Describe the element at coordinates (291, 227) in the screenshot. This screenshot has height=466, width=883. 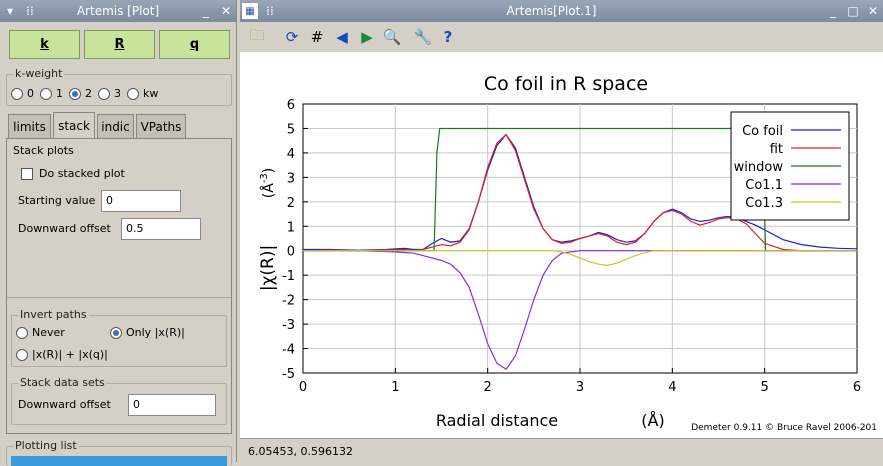
I see `y-tick-label: 1` at that location.